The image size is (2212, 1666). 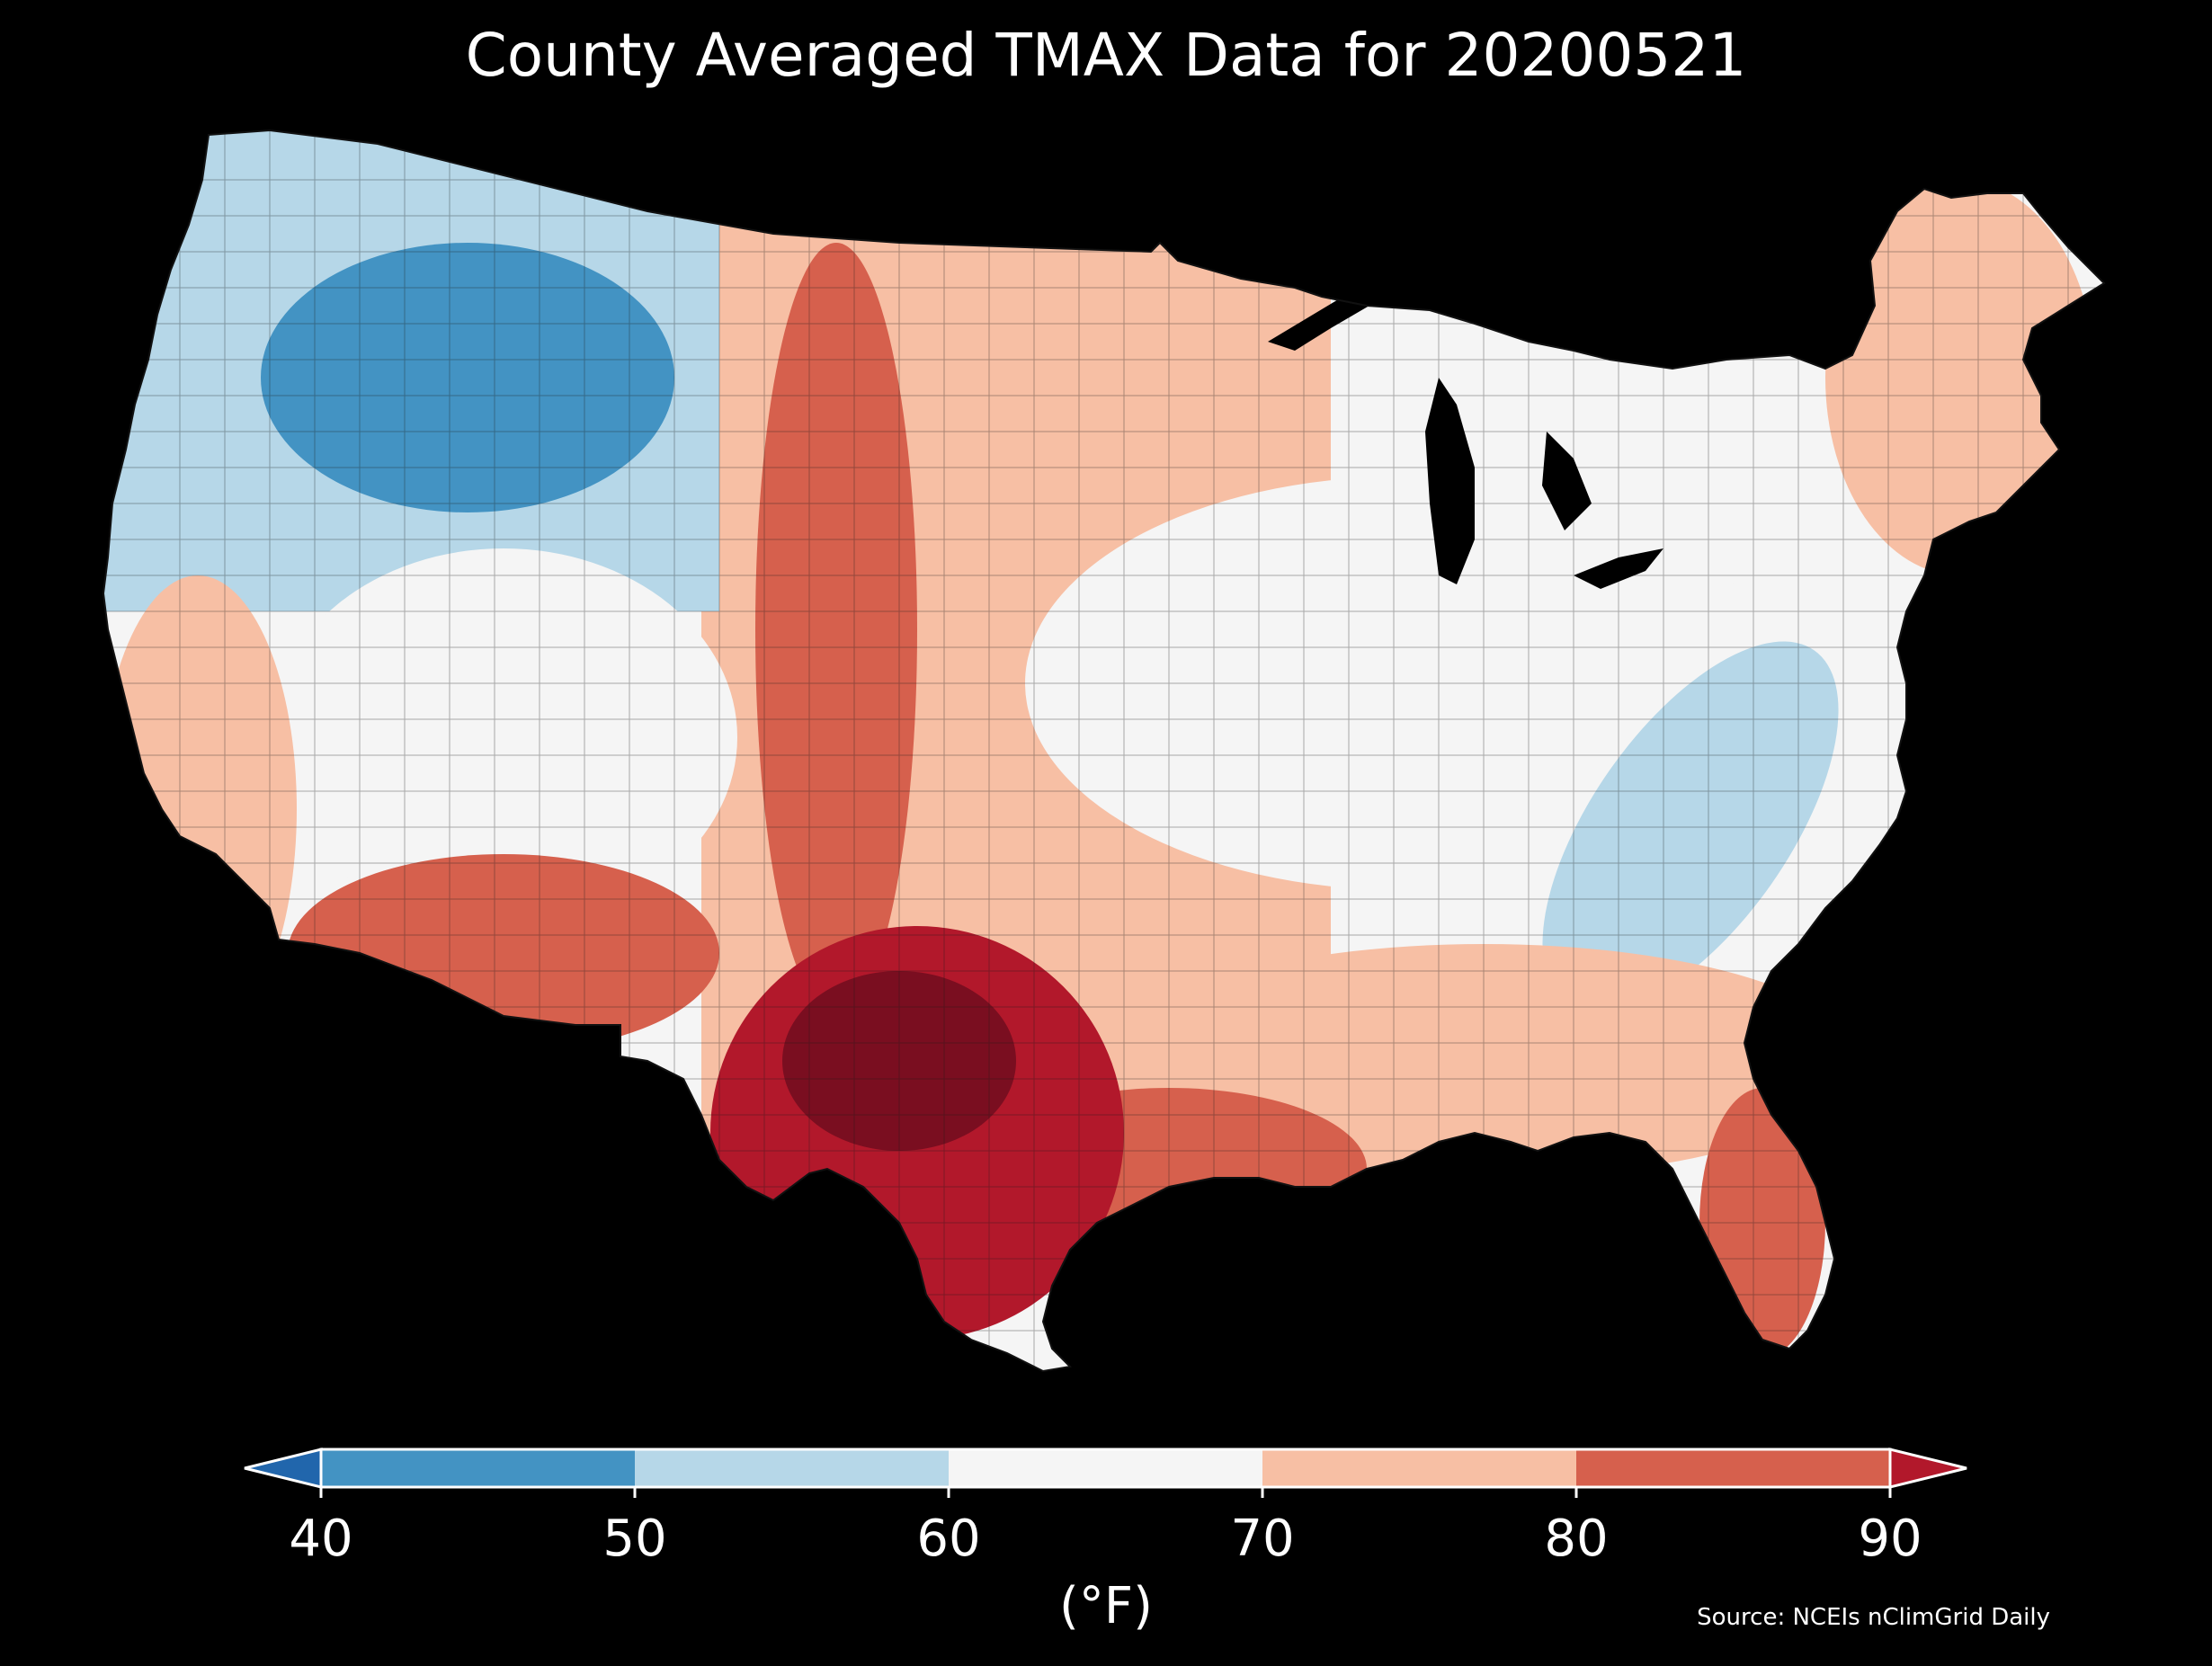 I want to click on colorbar-tick-80: 80, so click(x=1576, y=1539).